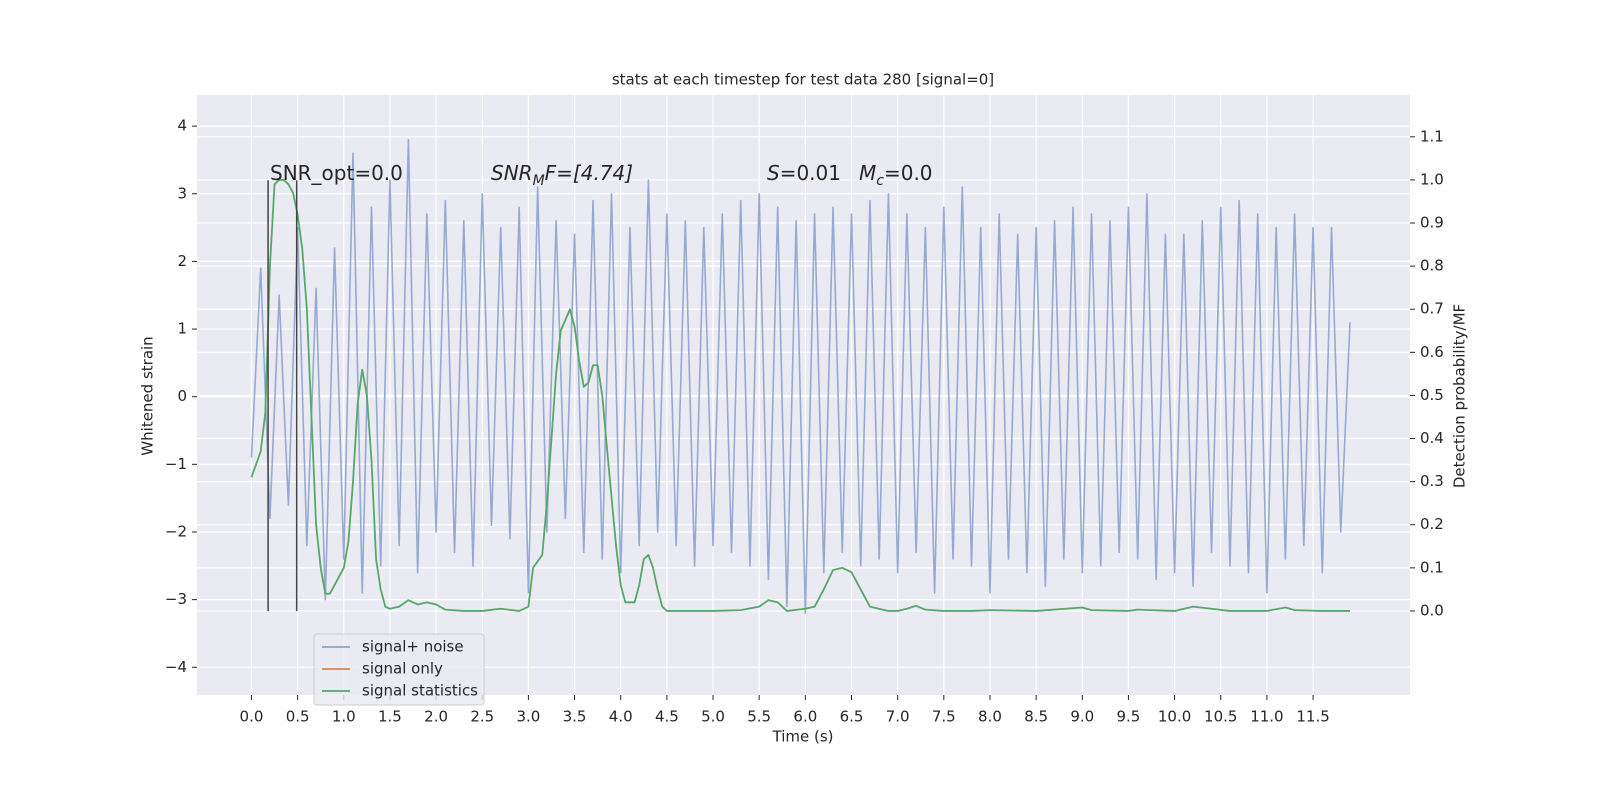 The image size is (1600, 800). What do you see at coordinates (1460, 396) in the screenshot?
I see `y2-axis-label: Detection probability/MF` at bounding box center [1460, 396].